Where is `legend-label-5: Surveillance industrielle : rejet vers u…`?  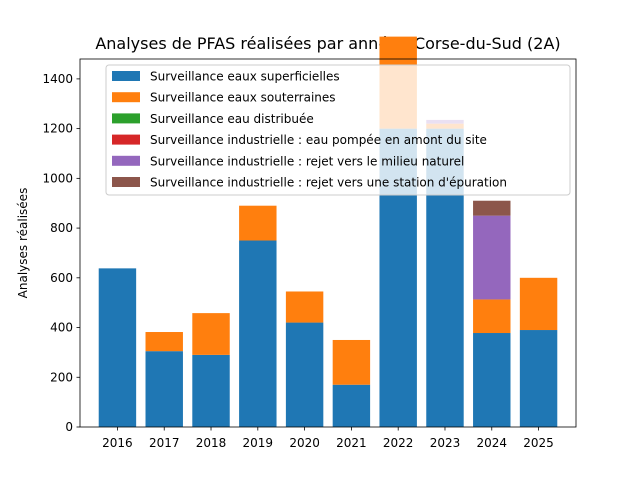 legend-label-5: Surveillance industrielle : rejet vers u… is located at coordinates (328, 183).